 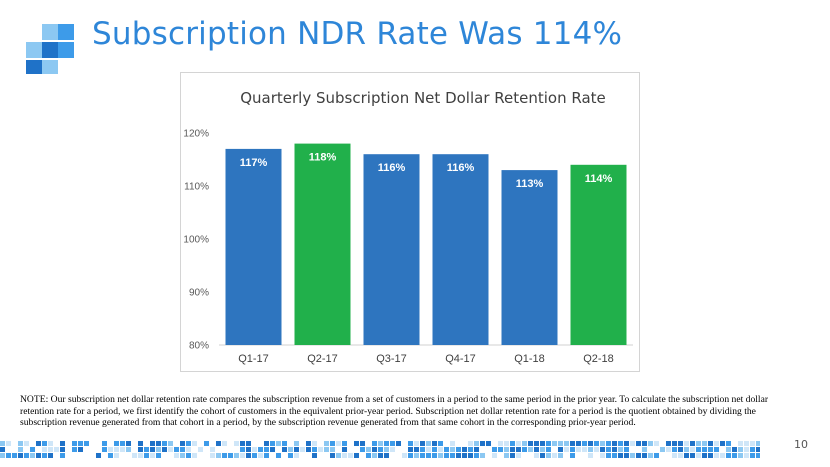 What do you see at coordinates (196, 187) in the screenshot?
I see `y-tick-label: 110%` at bounding box center [196, 187].